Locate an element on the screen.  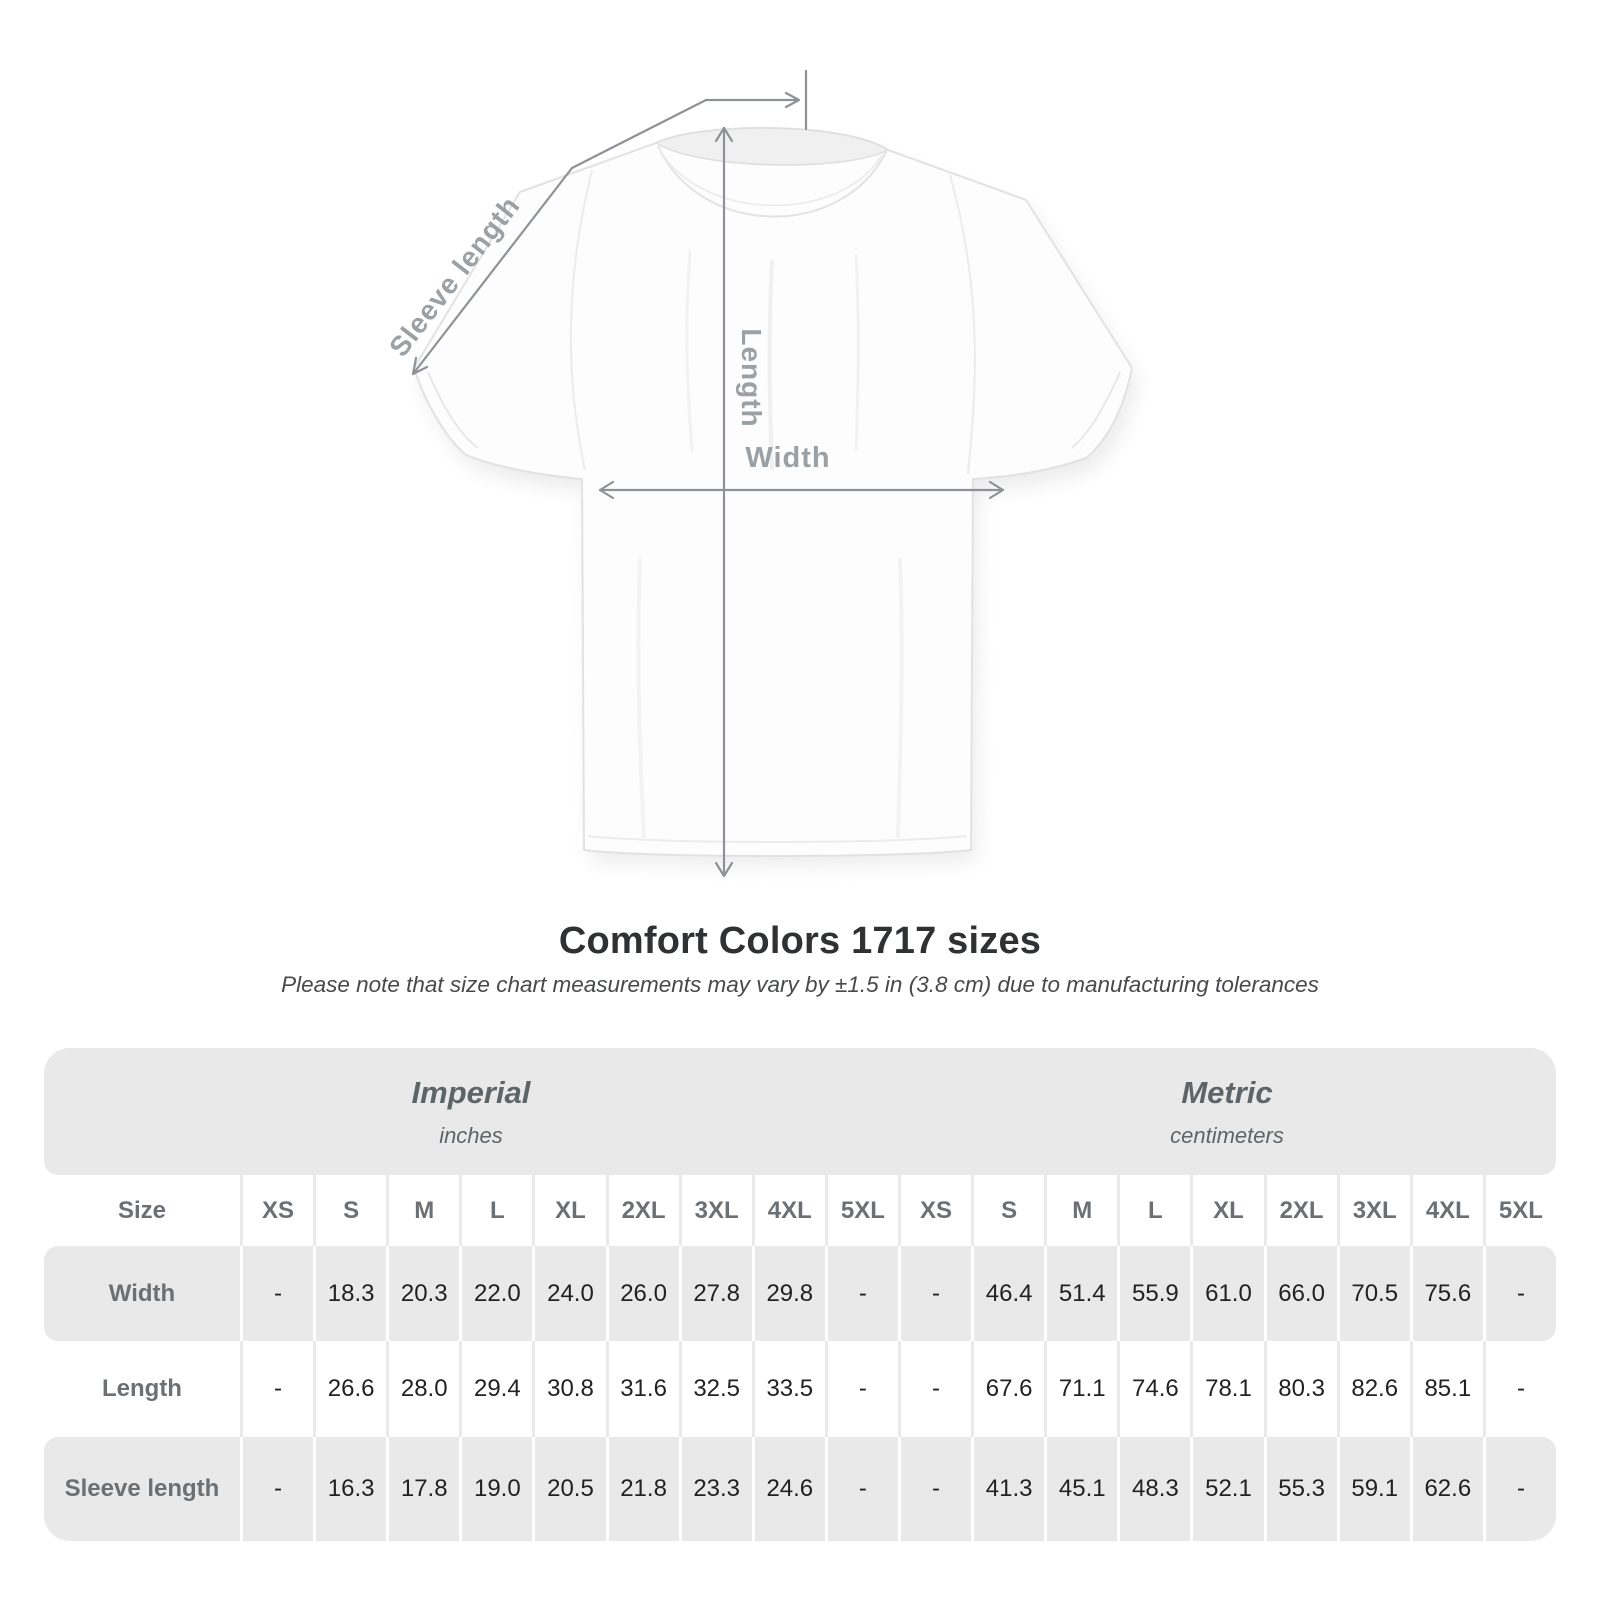
value-cell-13: 61.0 is located at coordinates (1226, 1293).